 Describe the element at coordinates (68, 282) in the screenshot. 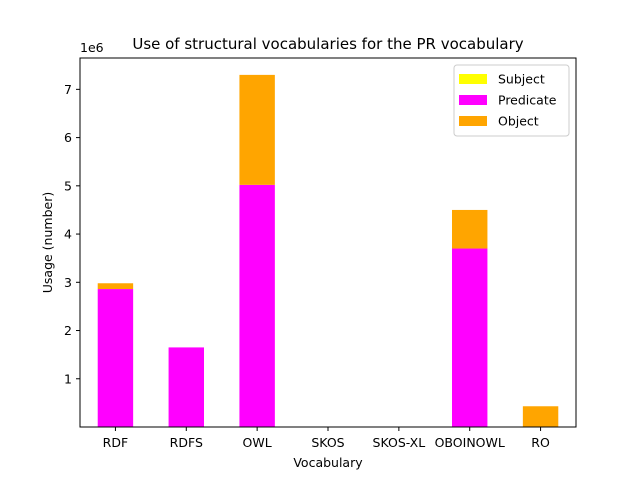

I see `y-tick-label: 3` at that location.